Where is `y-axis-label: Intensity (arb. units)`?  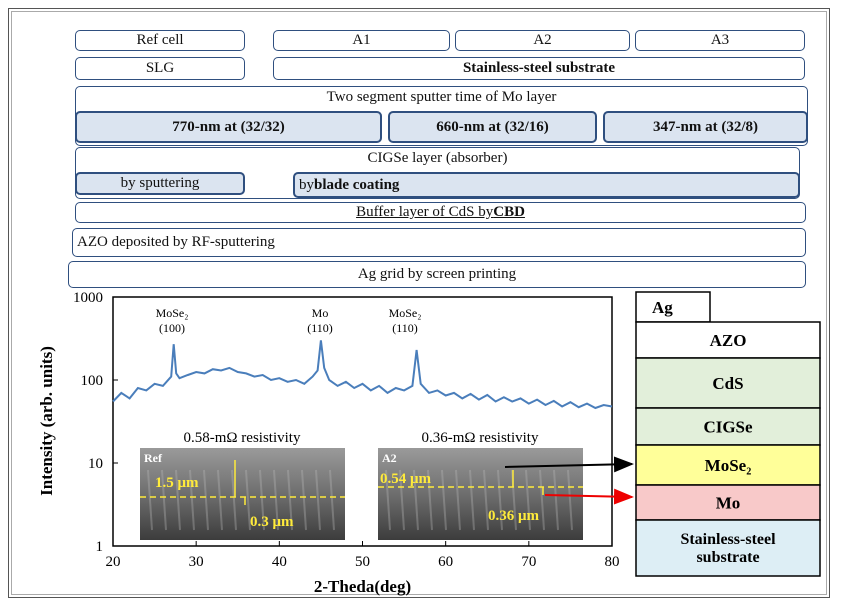 y-axis-label: Intensity (arb. units) is located at coordinates (46, 421).